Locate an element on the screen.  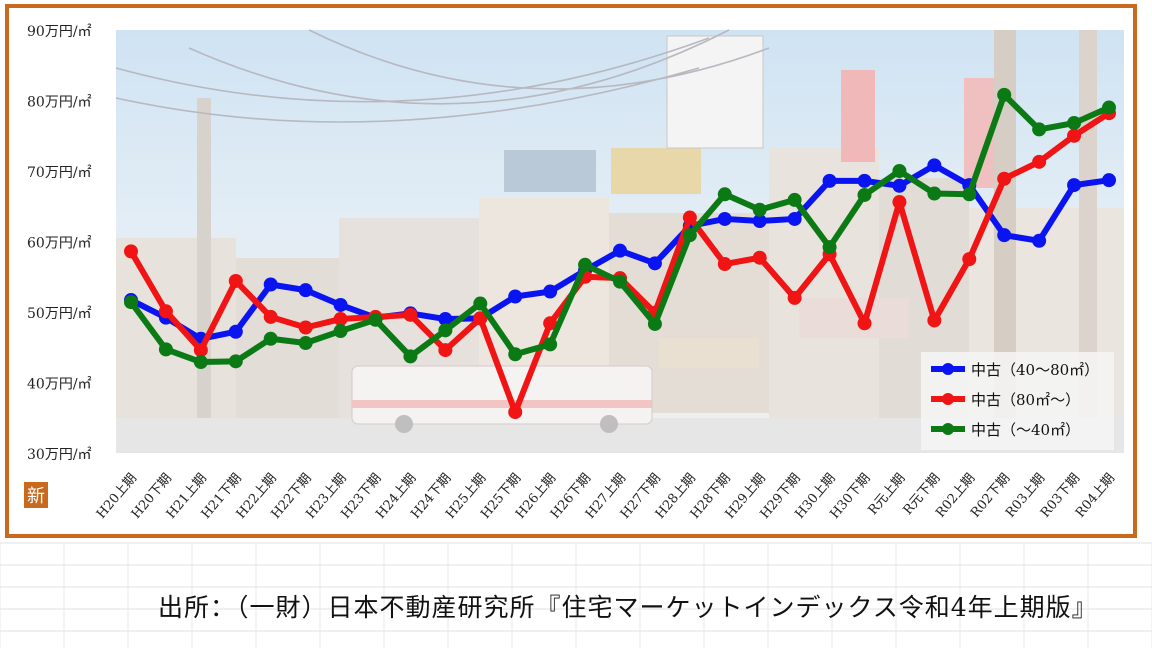
legend-label: 中古（80㎡～） is located at coordinates (1025, 400).